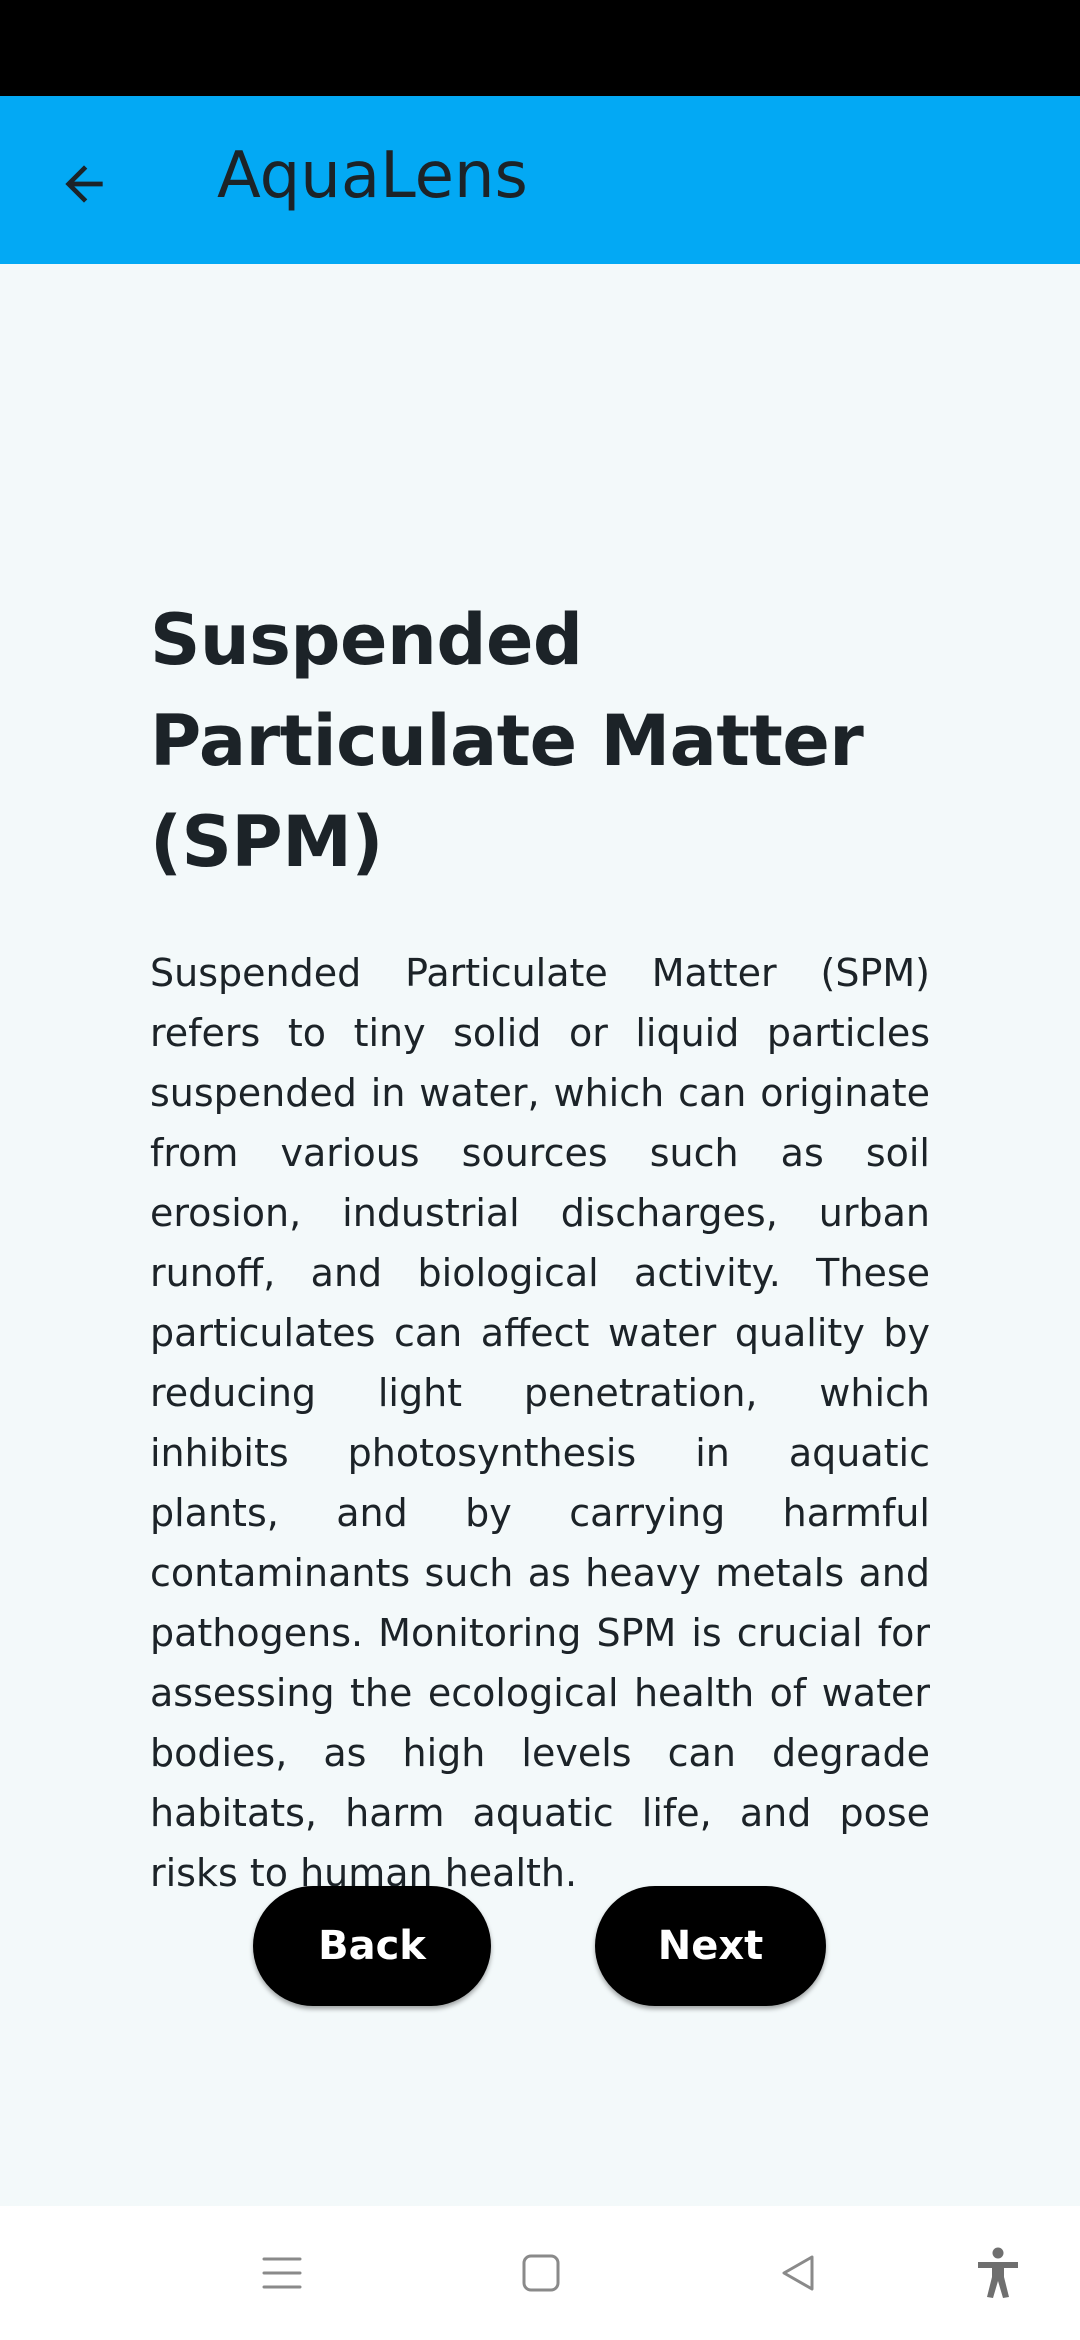 The width and height of the screenshot is (1080, 2340). What do you see at coordinates (710, 1946) in the screenshot?
I see `next-button: Next` at bounding box center [710, 1946].